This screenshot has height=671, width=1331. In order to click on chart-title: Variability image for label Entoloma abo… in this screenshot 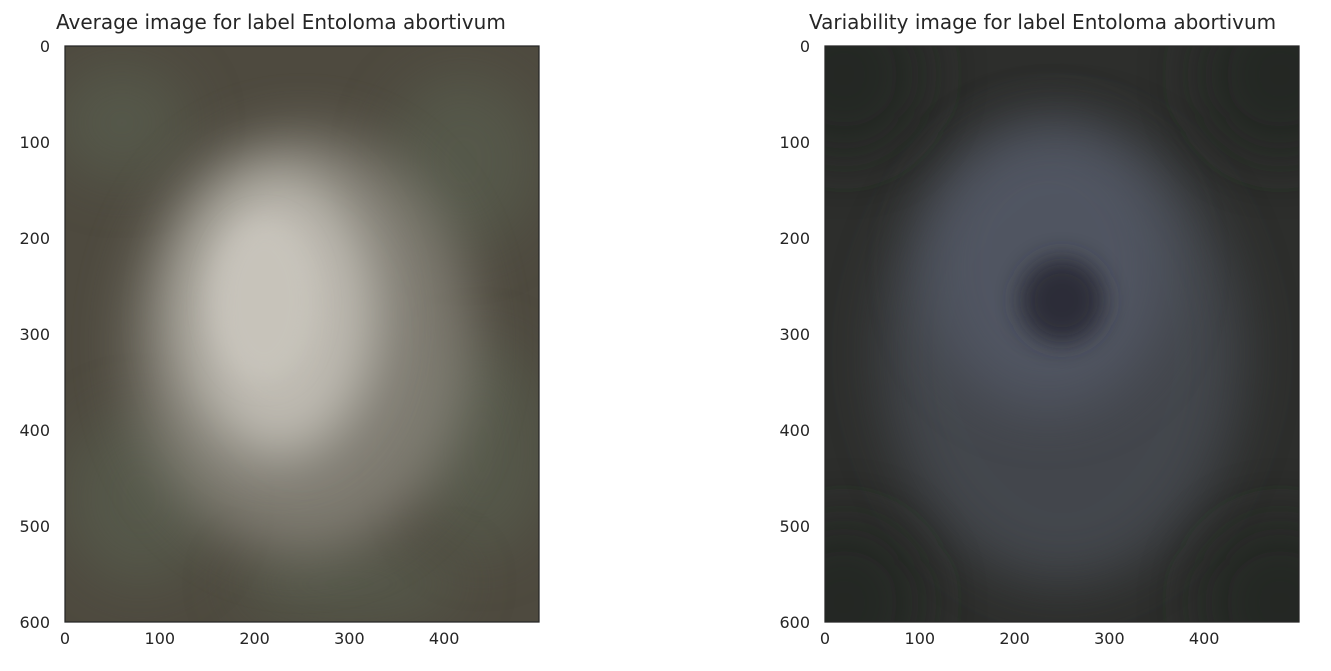, I will do `click(1043, 22)`.